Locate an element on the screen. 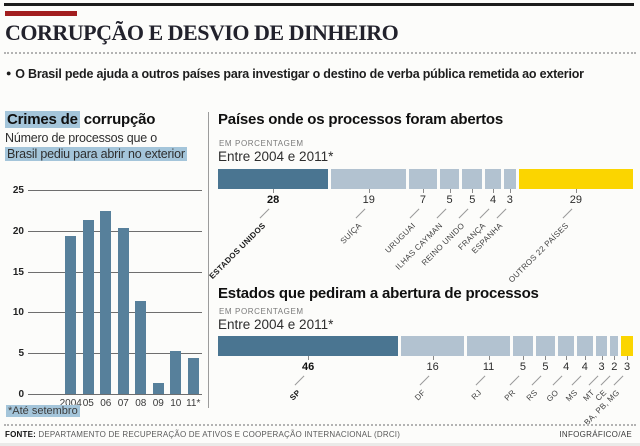 The image size is (640, 446). y-tick-label-10: 10 is located at coordinates (18, 313).